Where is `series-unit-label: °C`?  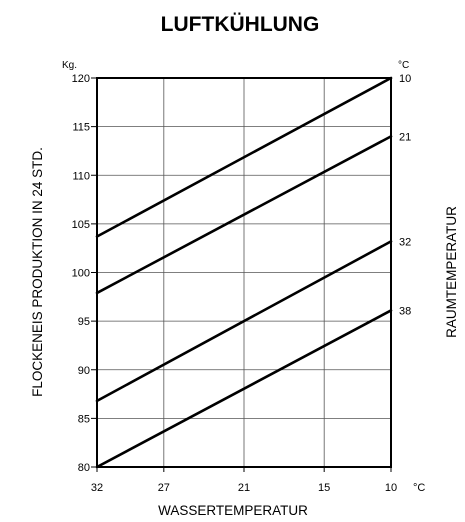 series-unit-label: °C is located at coordinates (403, 65).